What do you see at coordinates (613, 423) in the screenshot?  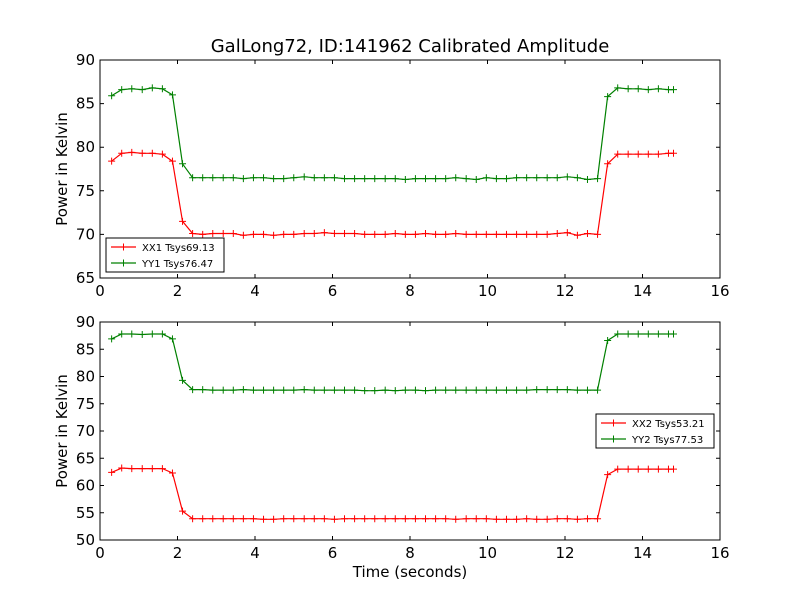 I see `legend-marker` at bounding box center [613, 423].